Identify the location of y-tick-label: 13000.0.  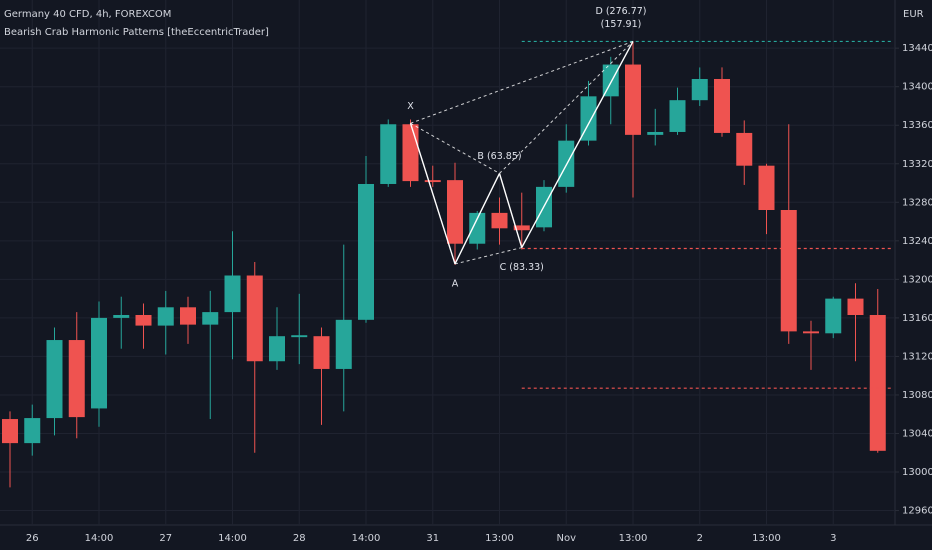
(917, 472).